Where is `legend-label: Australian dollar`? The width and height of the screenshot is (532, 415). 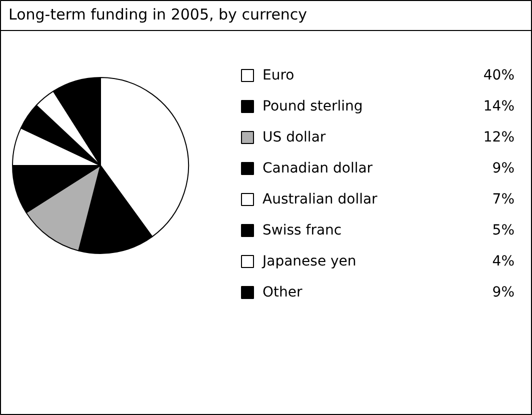 legend-label: Australian dollar is located at coordinates (320, 200).